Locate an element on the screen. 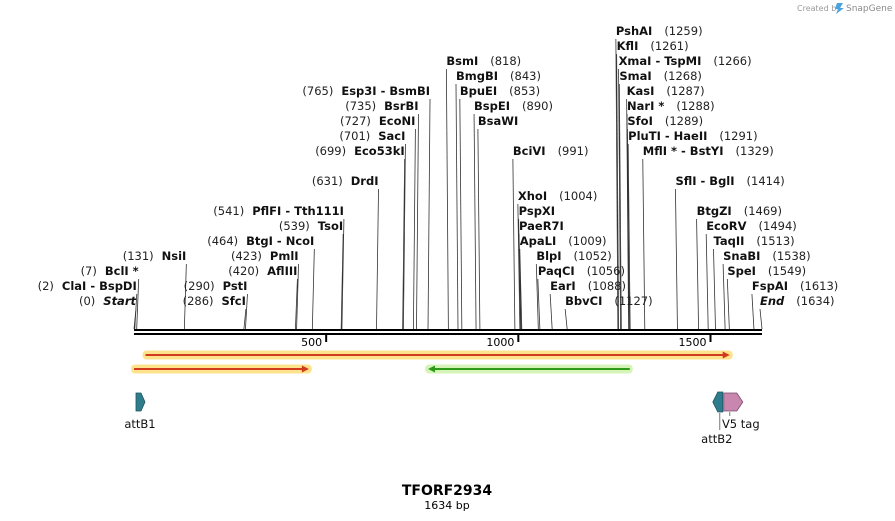  cut-site-enzyme: ClaI - BspDI is located at coordinates (99, 286).